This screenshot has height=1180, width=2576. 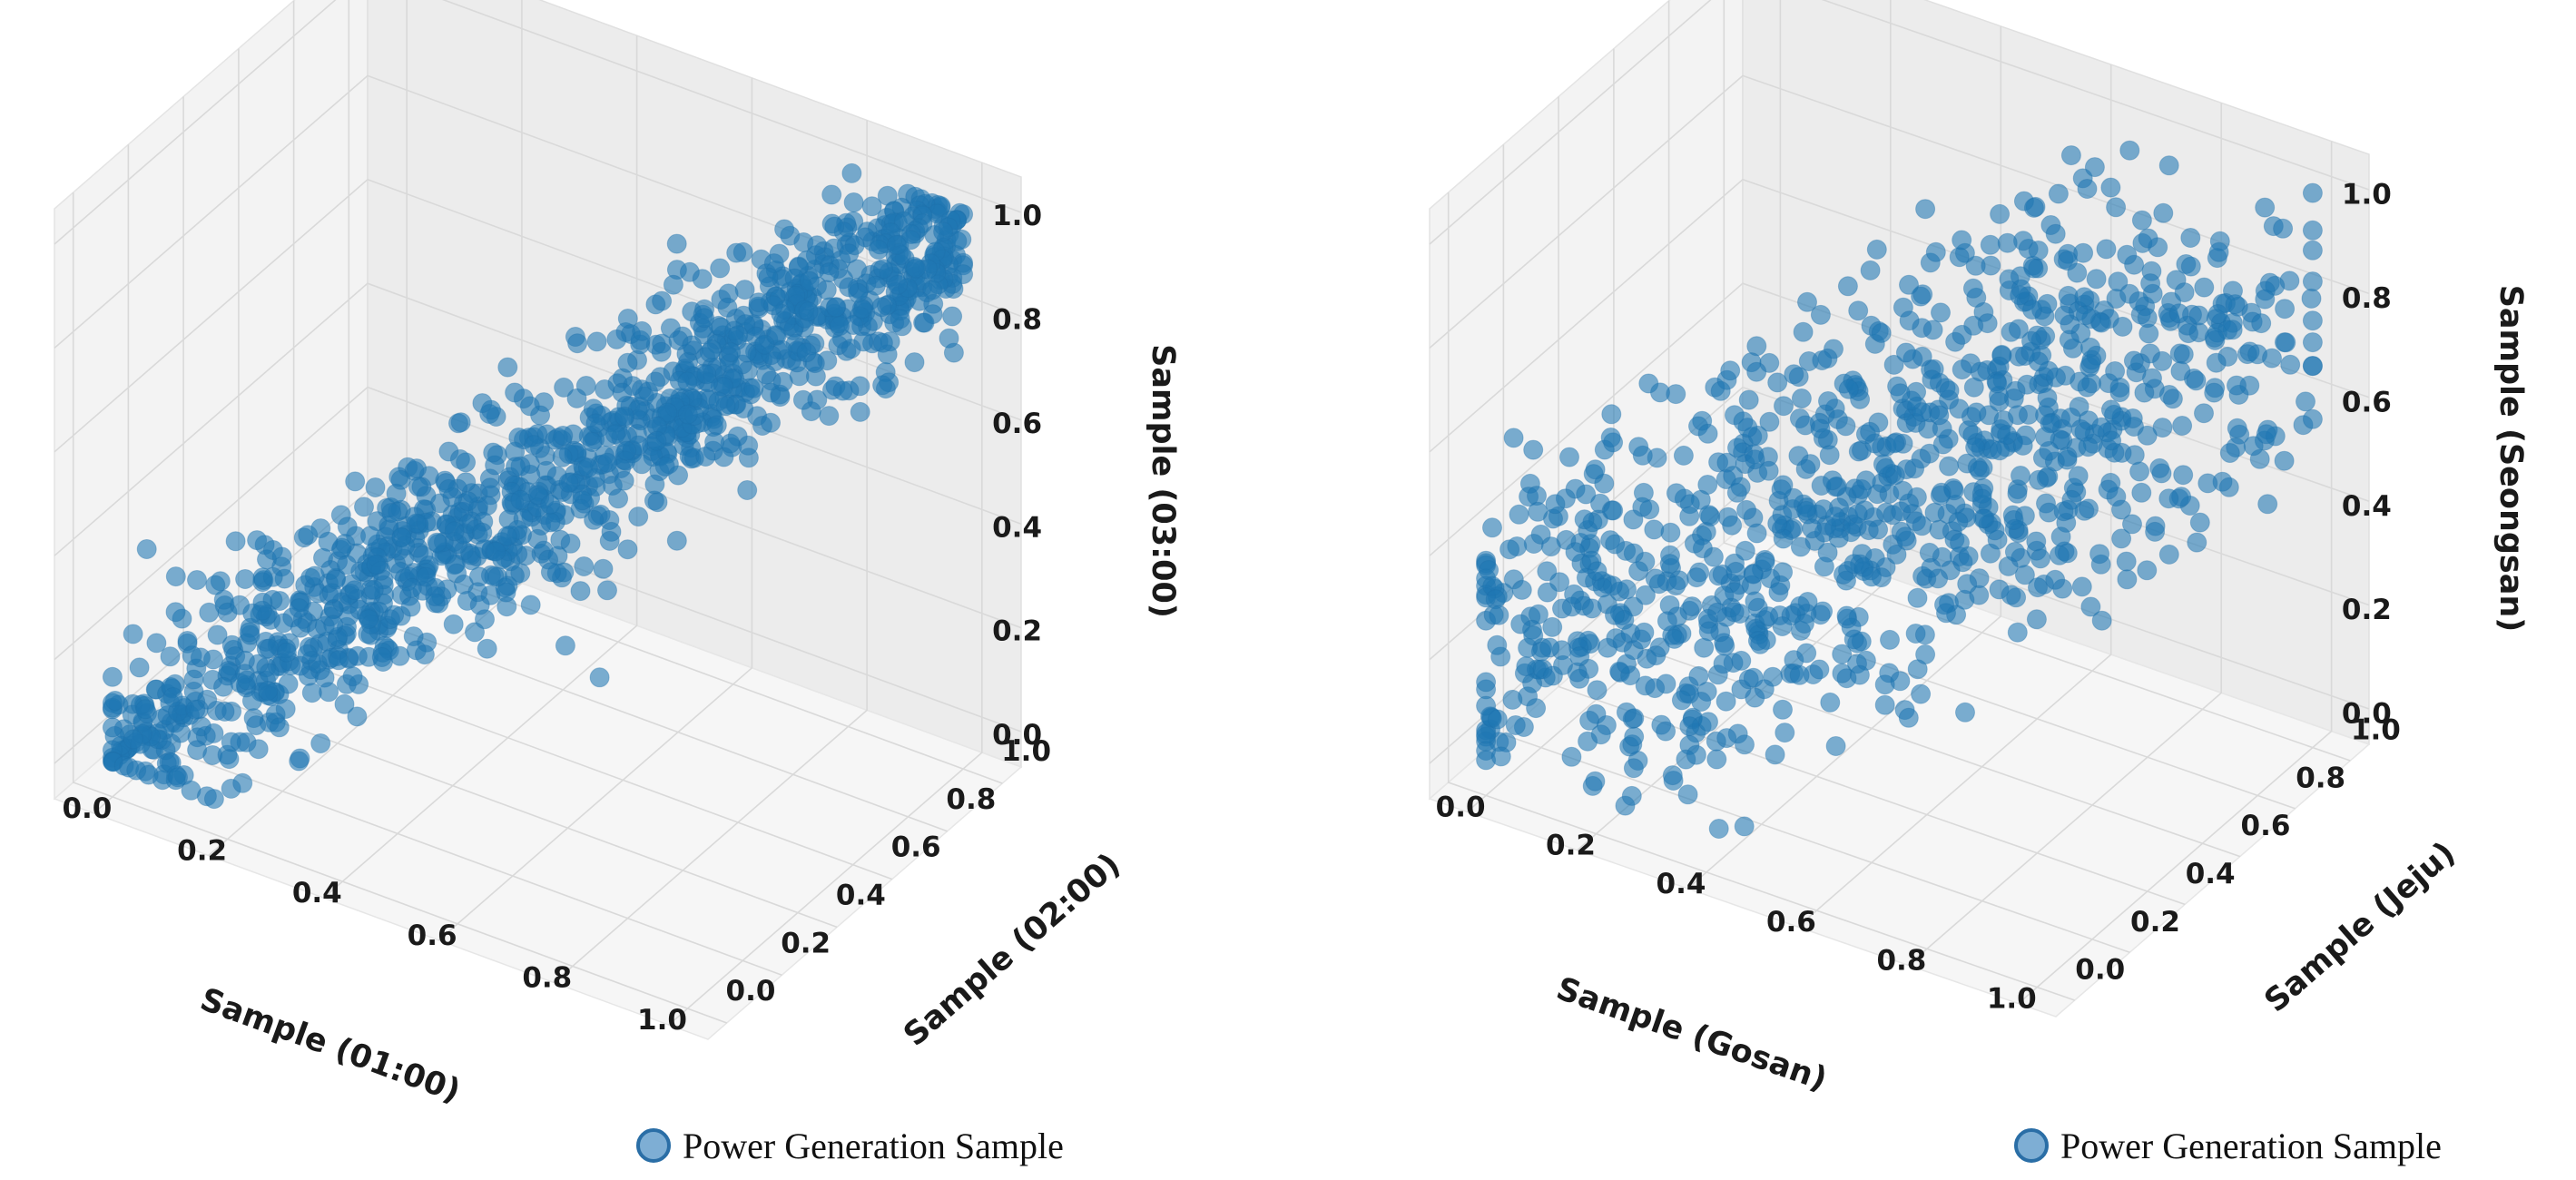 What do you see at coordinates (2251, 1146) in the screenshot?
I see `chart-right-legend-label: Power Generation Sample` at bounding box center [2251, 1146].